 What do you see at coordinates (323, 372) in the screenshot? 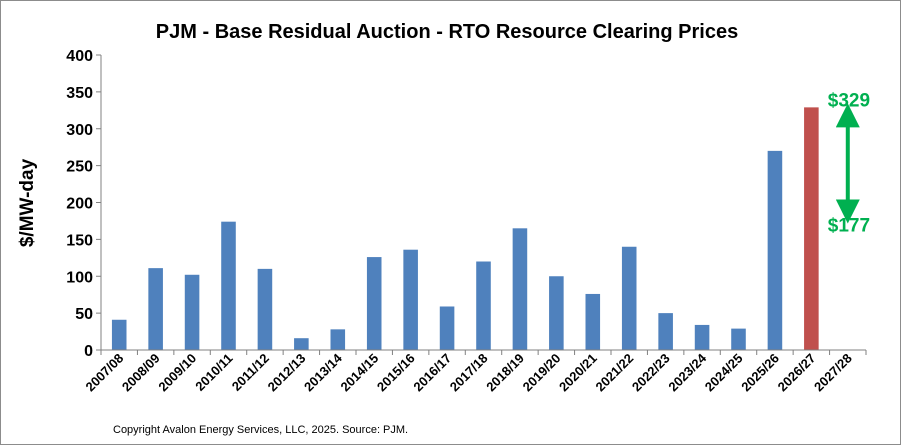
I see `x-tick-label: 2013/14` at bounding box center [323, 372].